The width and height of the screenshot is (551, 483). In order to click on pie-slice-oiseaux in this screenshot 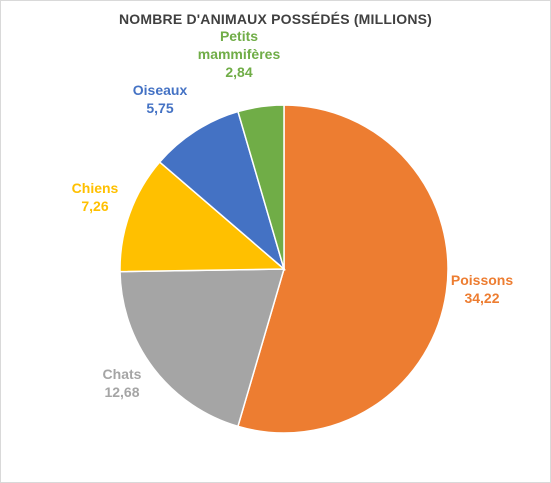, I will do `click(222, 191)`.